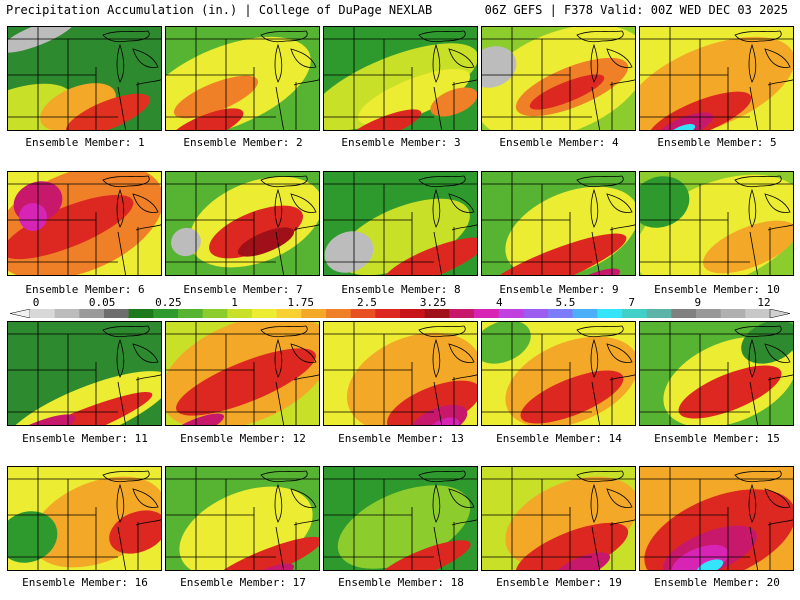  I want to click on ensemble-member-label: Ensemble Member: 4, so click(559, 142).